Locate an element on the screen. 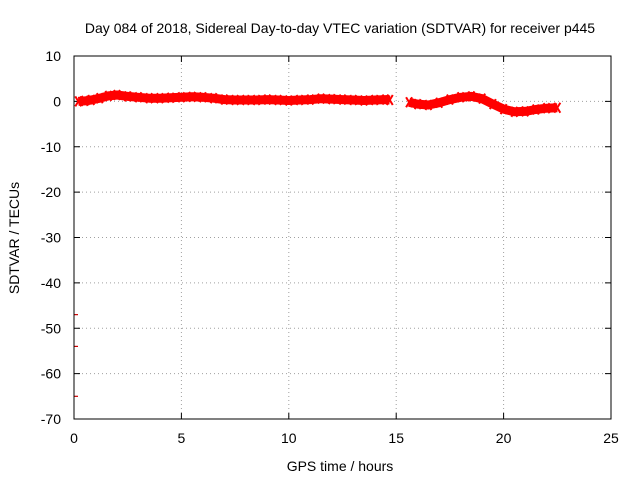  x-tick-label: 0 is located at coordinates (74, 438).